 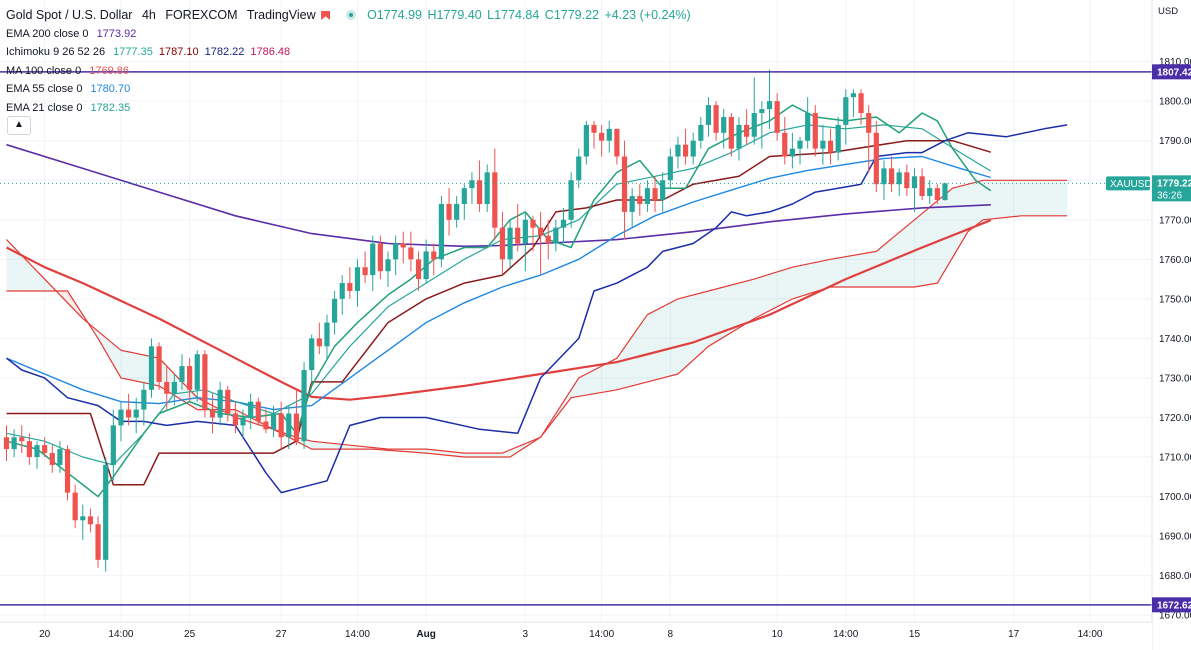 What do you see at coordinates (281, 15) in the screenshot?
I see `platform: TradingView` at bounding box center [281, 15].